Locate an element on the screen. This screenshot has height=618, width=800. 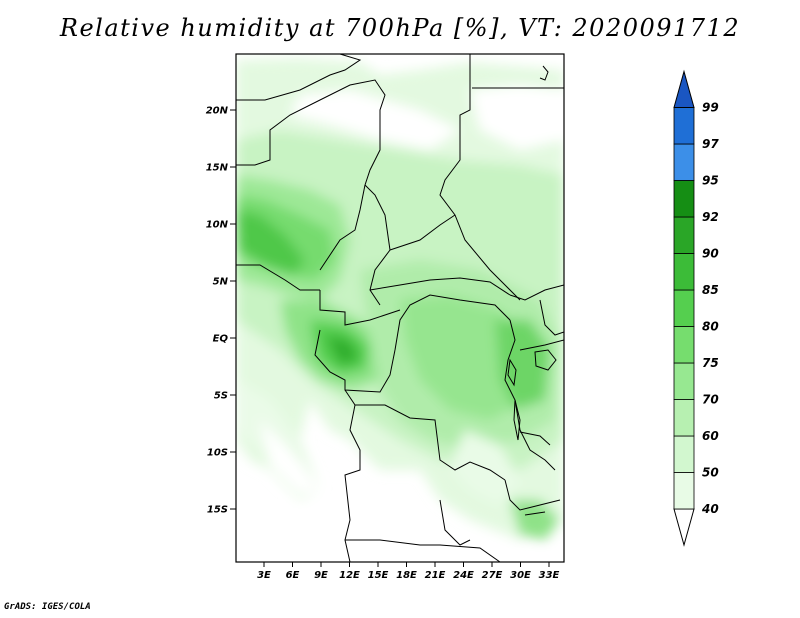
lon-tick-label: 6E is located at coordinates (293, 575).